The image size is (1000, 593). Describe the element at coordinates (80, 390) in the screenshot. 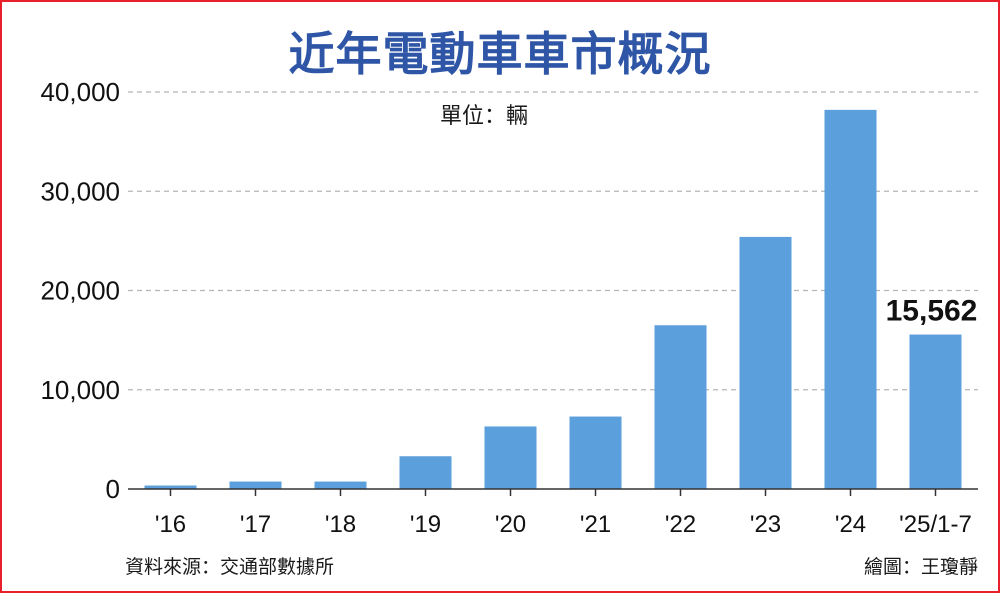

I see `y-tick-label: 10,000` at that location.